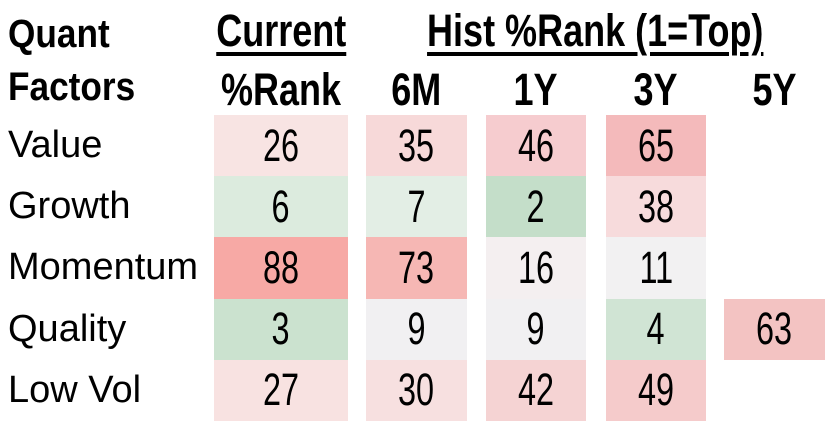 This screenshot has height=426, width=826. What do you see at coordinates (55, 145) in the screenshot?
I see `row-label-value: Value` at bounding box center [55, 145].